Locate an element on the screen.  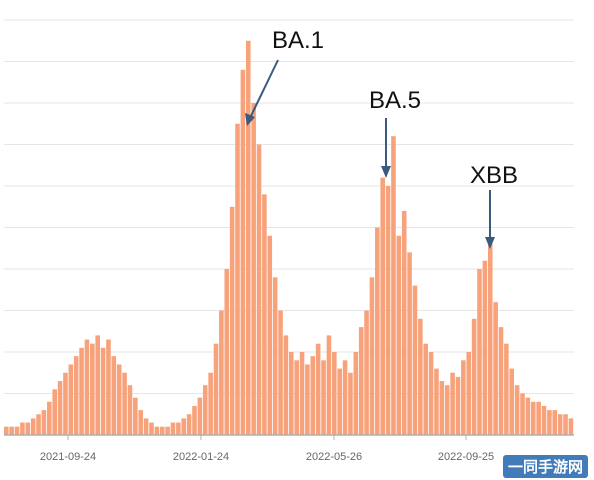
annotation-ba1-arrow is located at coordinates (263, 90).